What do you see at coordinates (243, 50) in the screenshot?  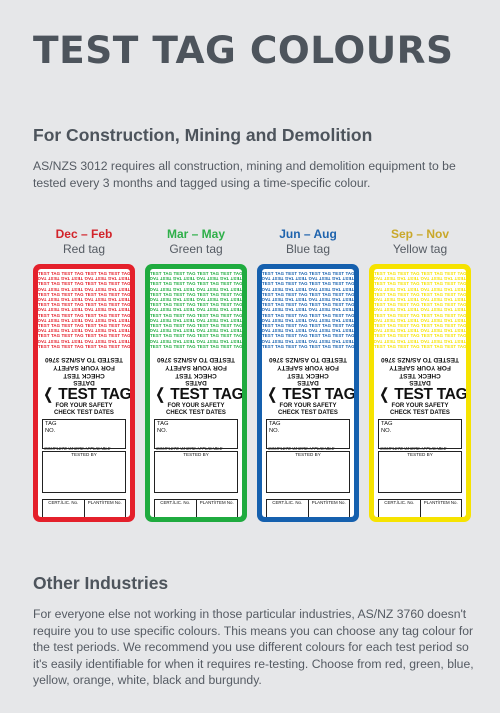 I see `page-title: TEST TAG COLOURS` at bounding box center [243, 50].